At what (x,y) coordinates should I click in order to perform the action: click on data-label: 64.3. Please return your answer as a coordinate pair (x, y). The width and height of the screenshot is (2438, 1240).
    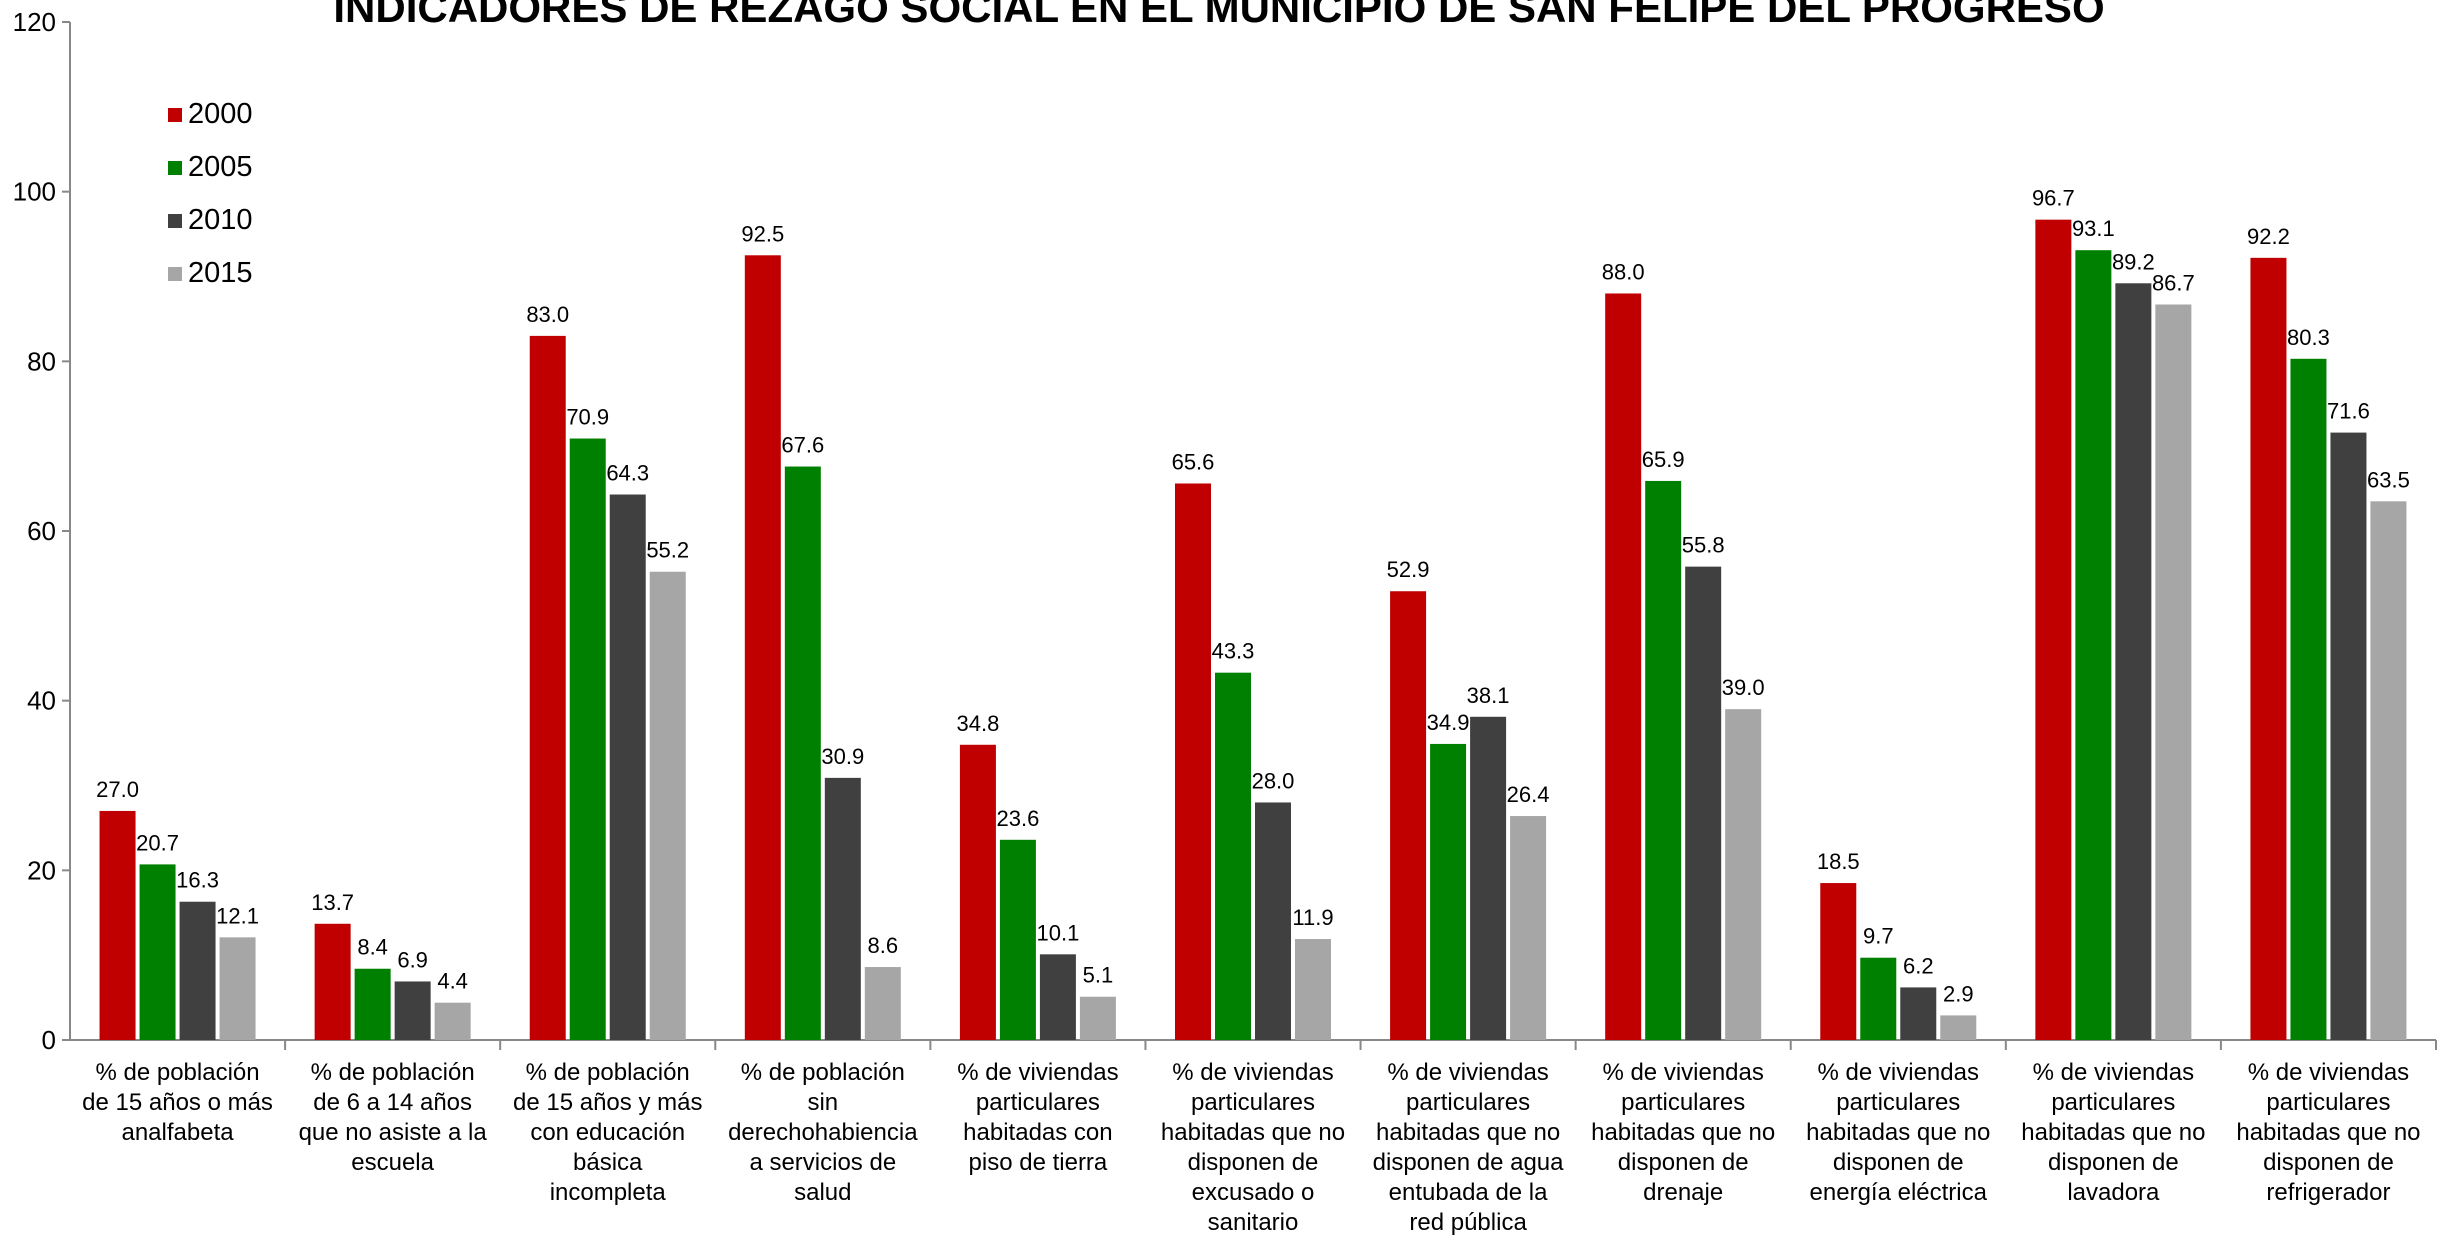
    Looking at the image, I should click on (627, 473).